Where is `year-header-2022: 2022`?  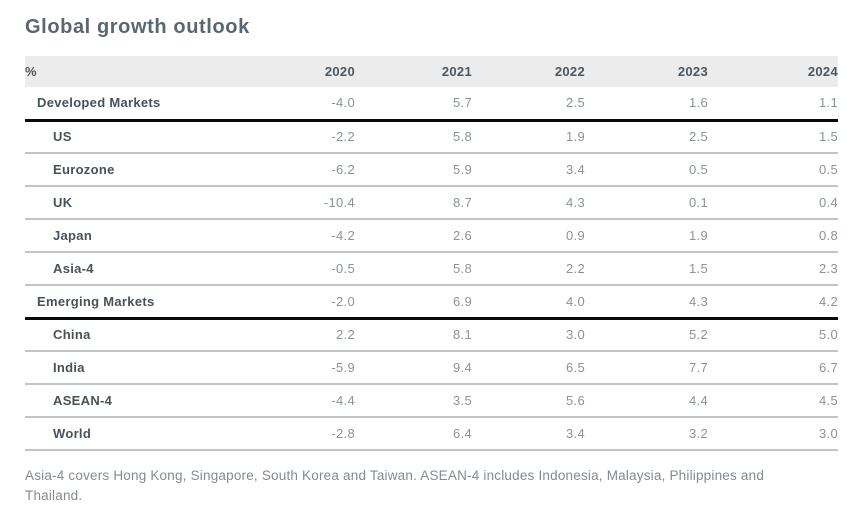
year-header-2022: 2022 is located at coordinates (569, 71).